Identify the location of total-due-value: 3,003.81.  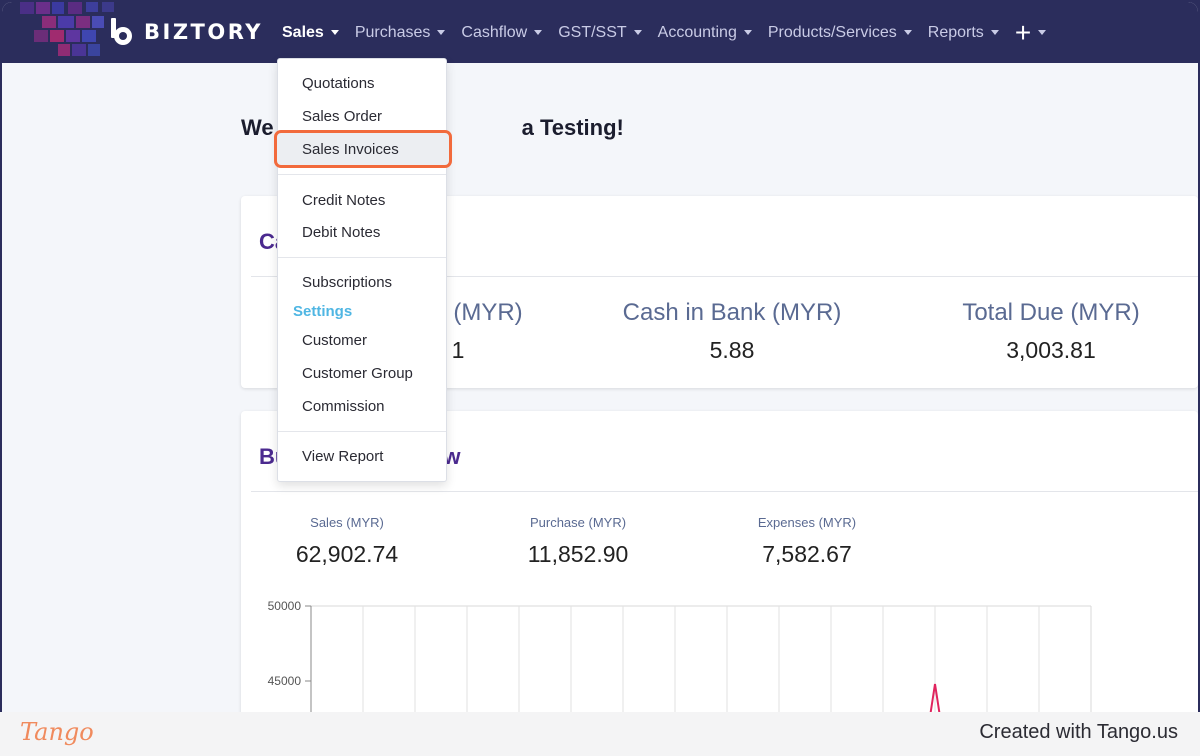
(1051, 350).